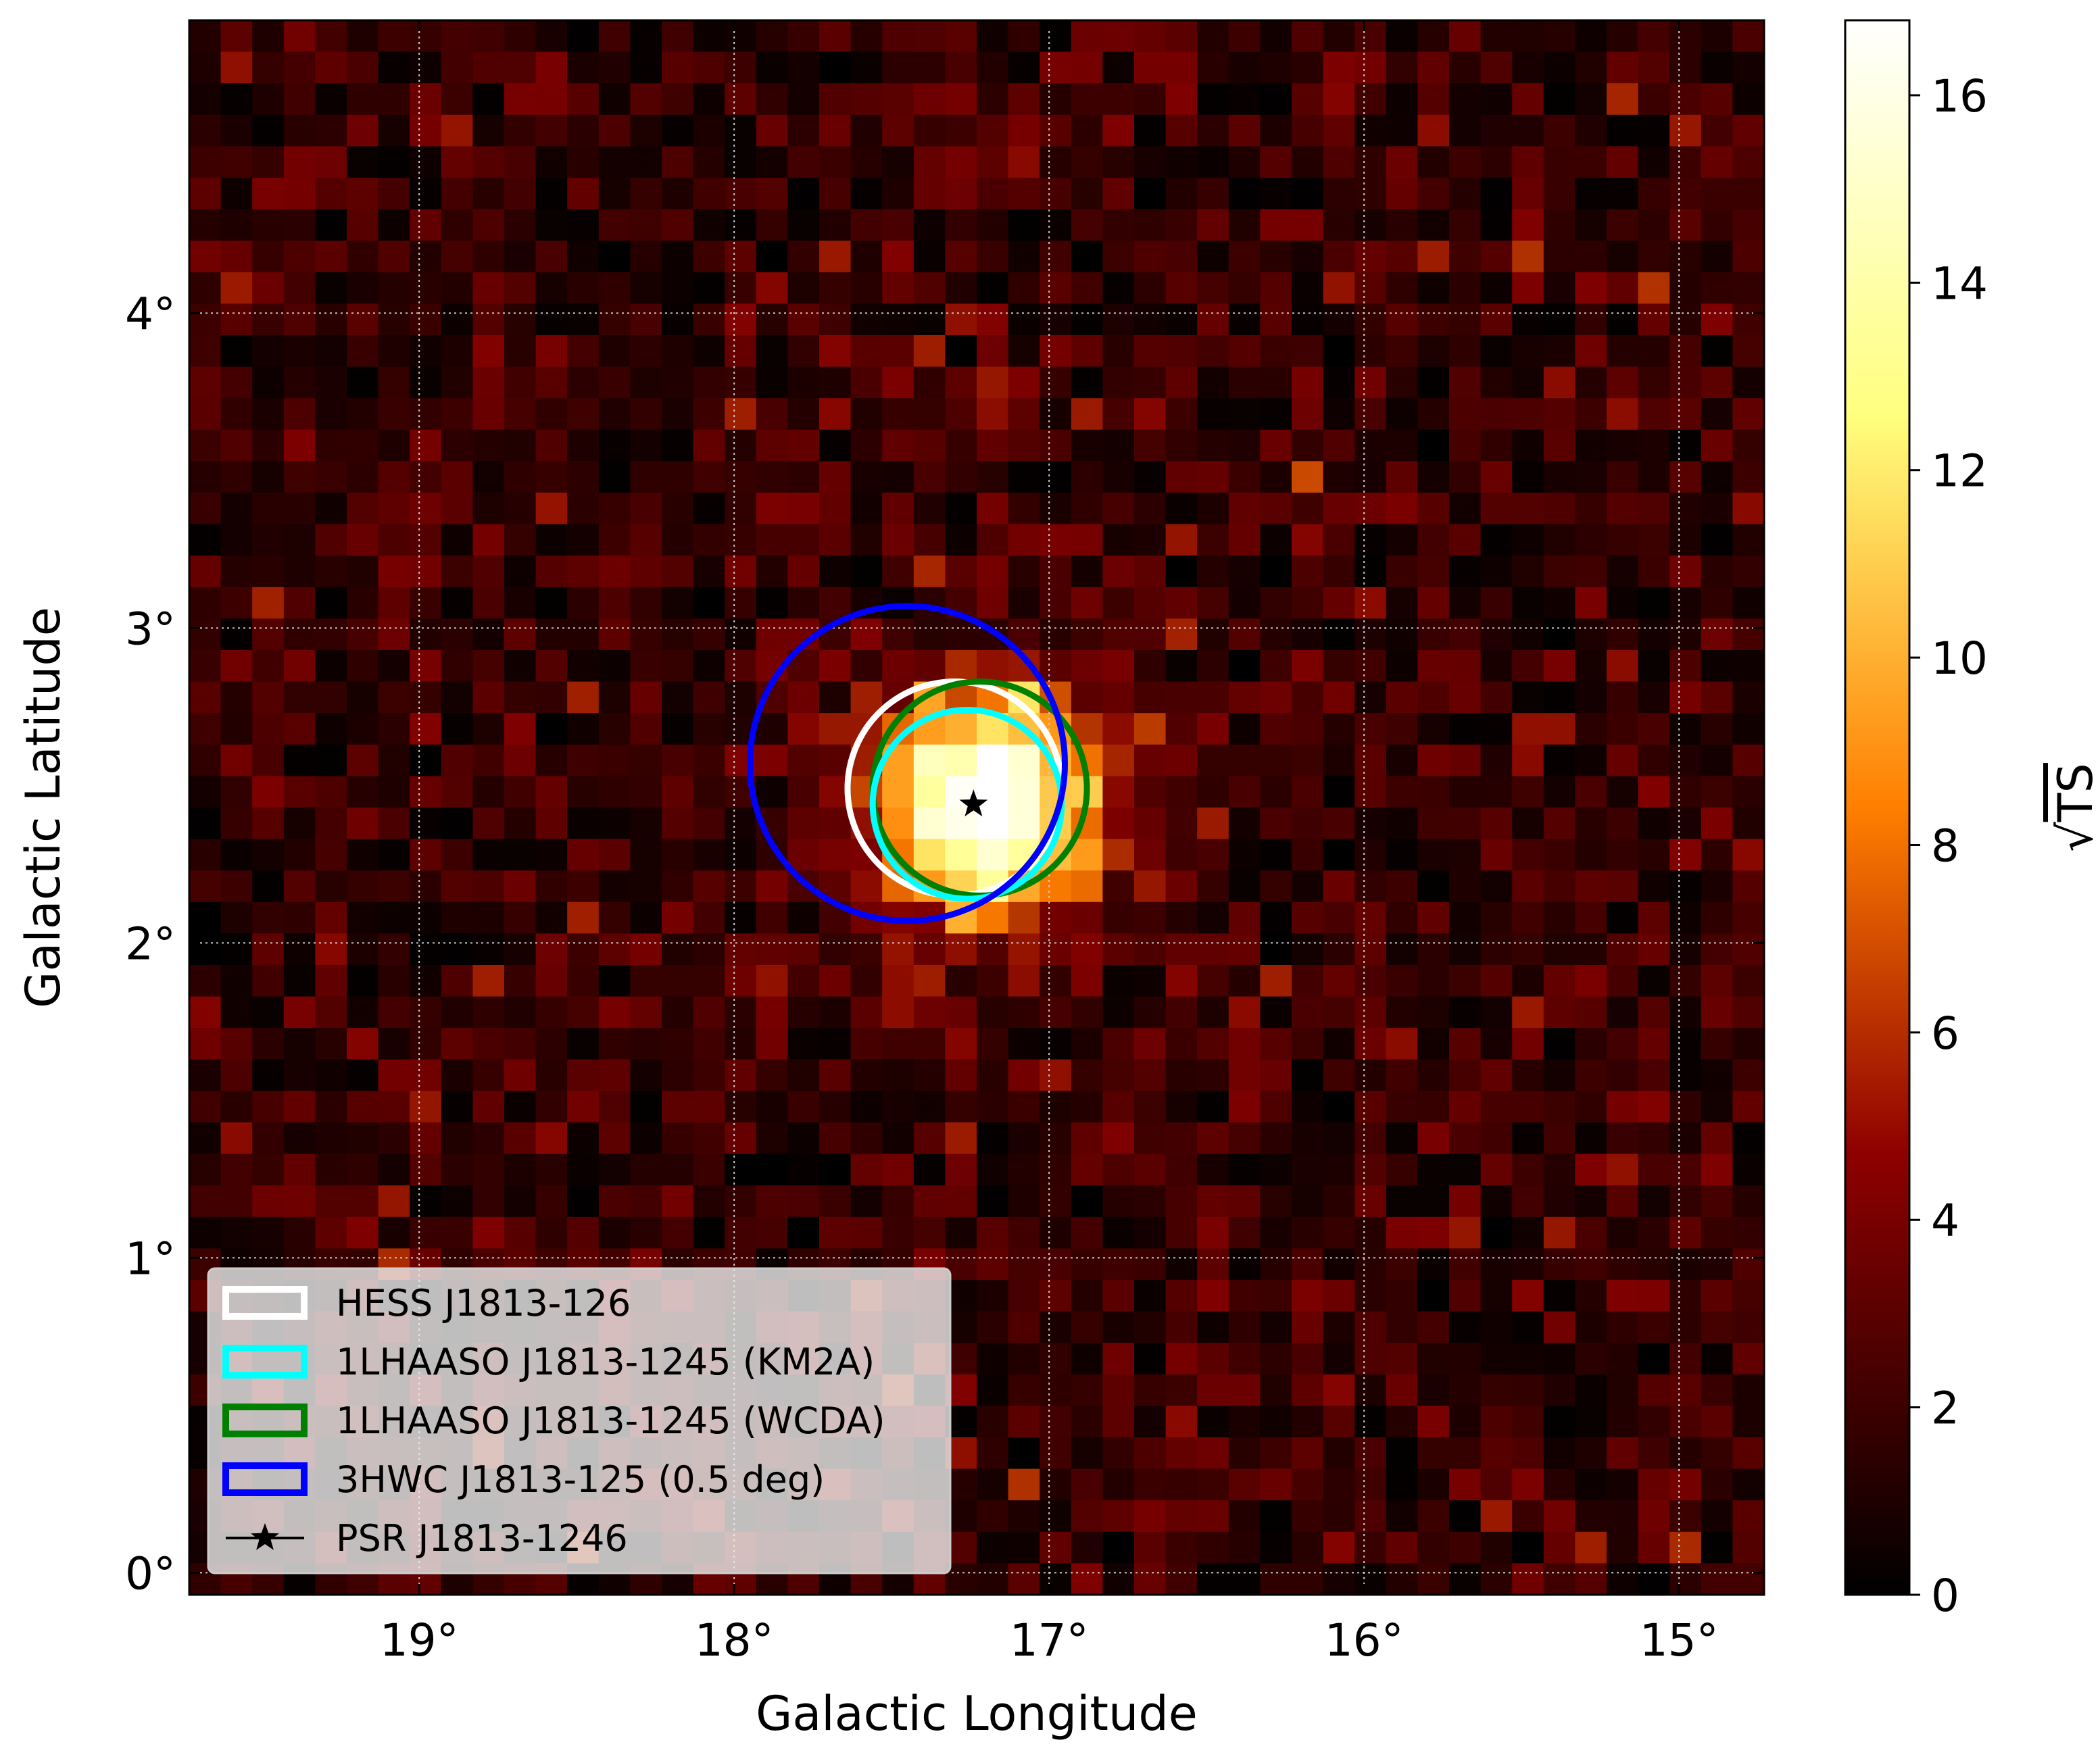  I want to click on region-circle, so click(907, 764).